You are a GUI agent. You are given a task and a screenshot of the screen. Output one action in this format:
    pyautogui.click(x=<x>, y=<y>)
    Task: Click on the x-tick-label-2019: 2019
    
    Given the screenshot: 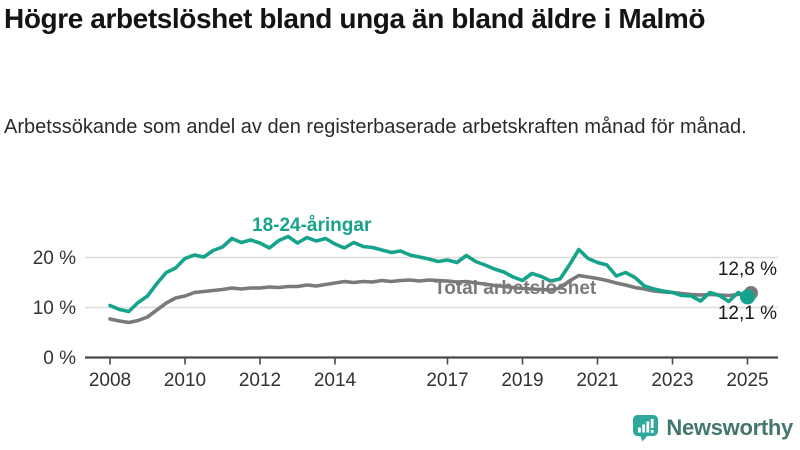 What is the action you would take?
    pyautogui.click(x=522, y=380)
    